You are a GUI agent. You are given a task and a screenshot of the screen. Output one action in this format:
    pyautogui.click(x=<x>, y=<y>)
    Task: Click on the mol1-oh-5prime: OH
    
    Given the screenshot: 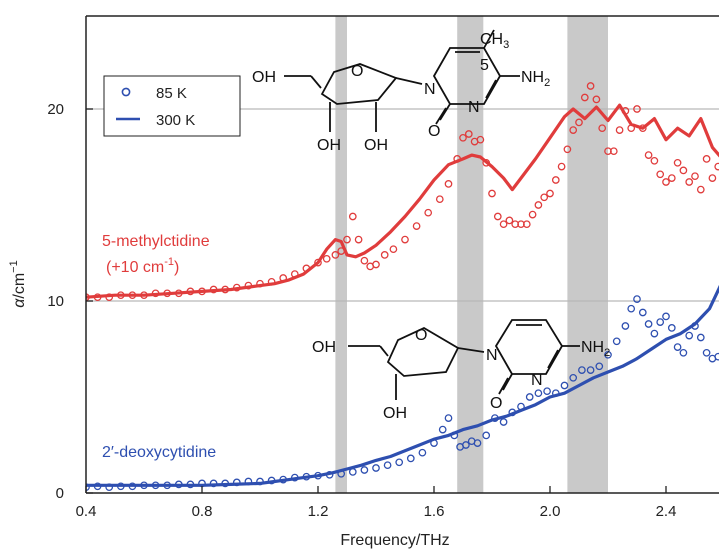 What is the action you would take?
    pyautogui.click(x=264, y=77)
    